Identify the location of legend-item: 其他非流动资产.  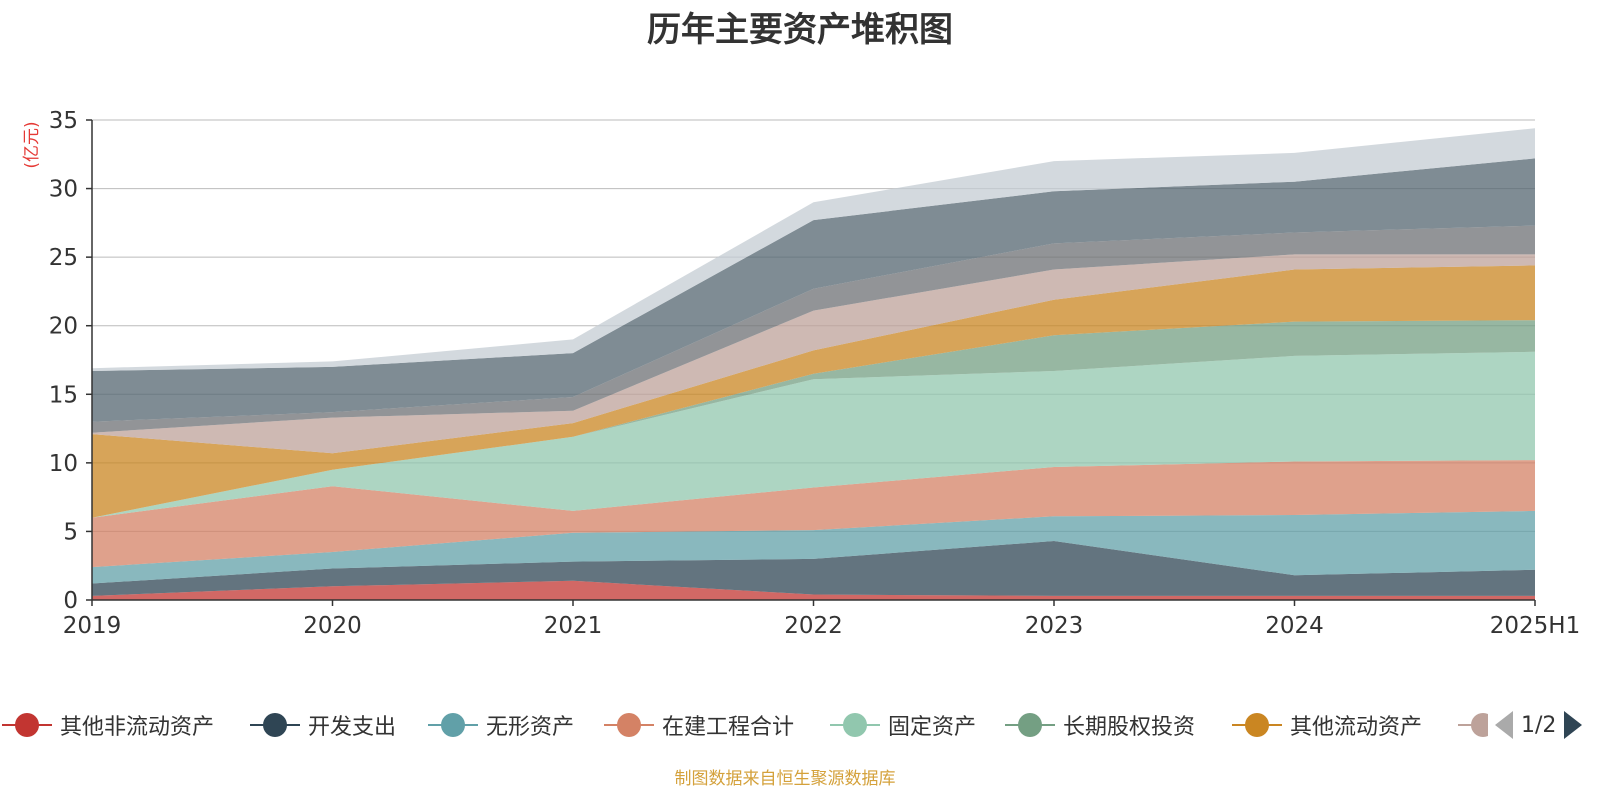
(108, 725).